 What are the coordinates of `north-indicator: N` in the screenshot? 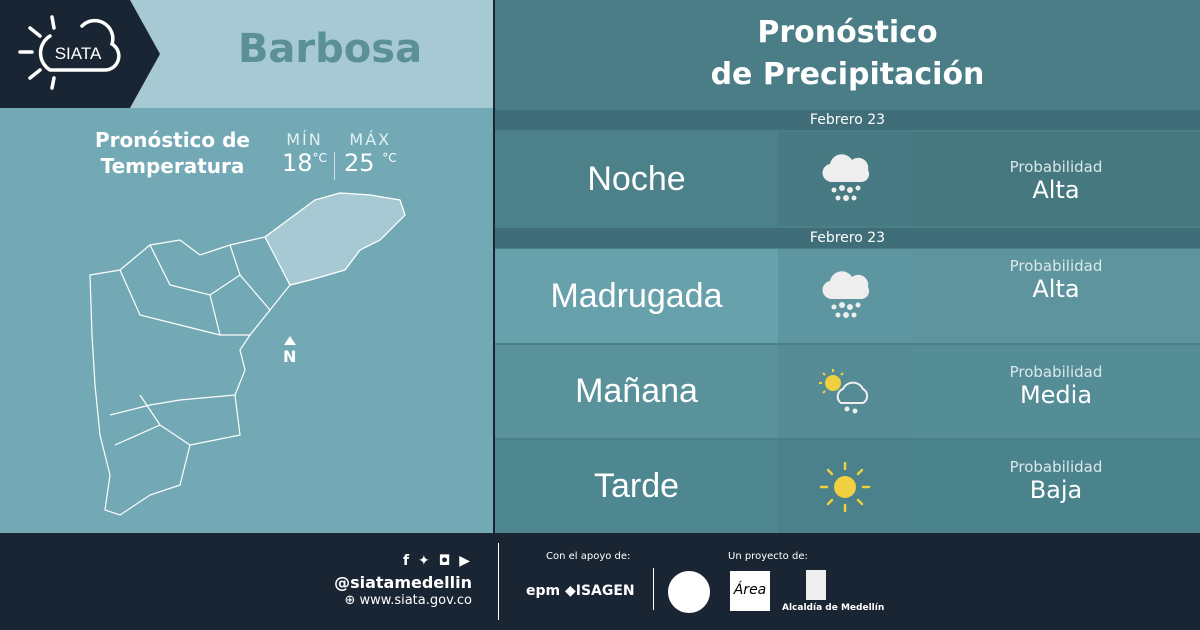 It's located at (289, 351).